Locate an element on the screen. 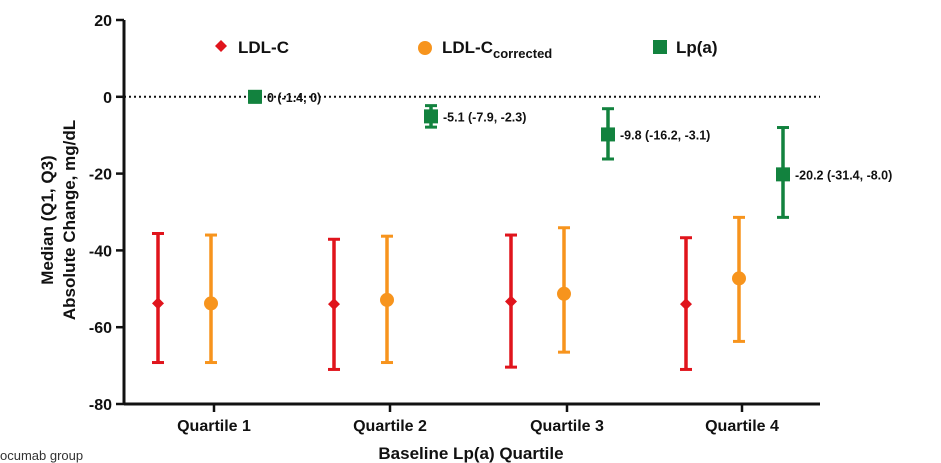  y-axis-title-line2: Absolute Change, mg/dL is located at coordinates (69, 220).